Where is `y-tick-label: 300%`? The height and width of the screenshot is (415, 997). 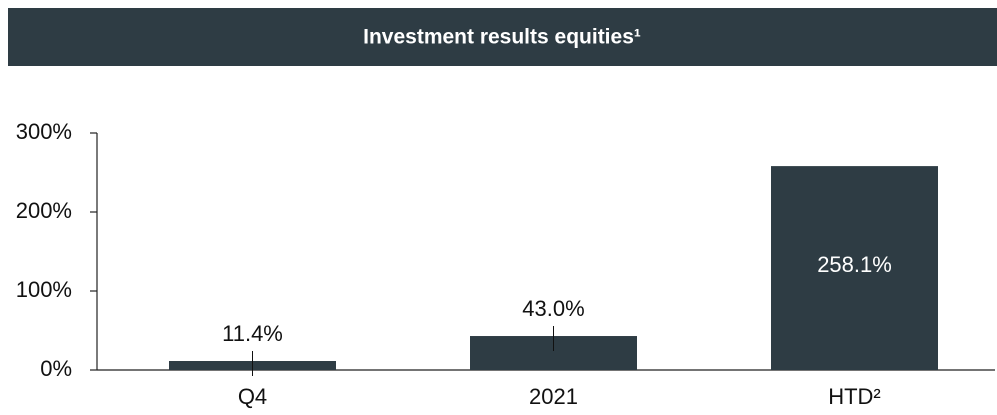 y-tick-label: 300% is located at coordinates (44, 131).